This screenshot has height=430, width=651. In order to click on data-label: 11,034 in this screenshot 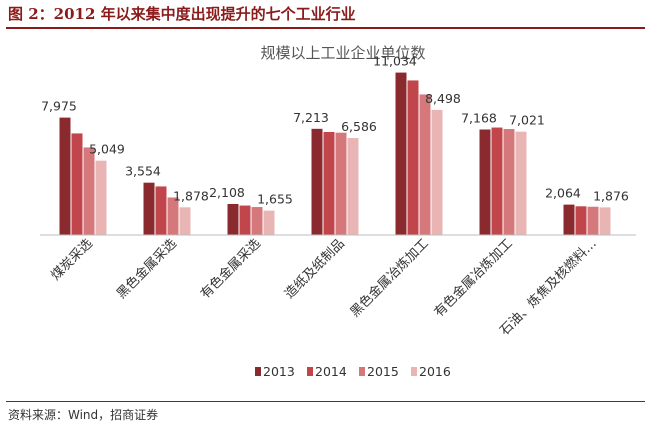, I will do `click(395, 61)`.